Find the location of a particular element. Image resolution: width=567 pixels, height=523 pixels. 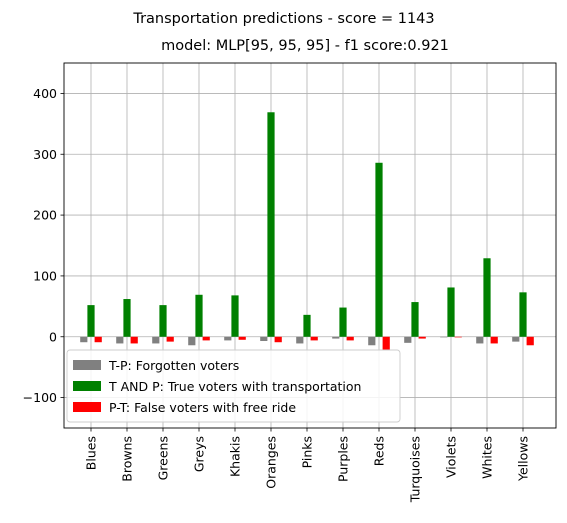

bar-true-voters-pinks is located at coordinates (307, 325).